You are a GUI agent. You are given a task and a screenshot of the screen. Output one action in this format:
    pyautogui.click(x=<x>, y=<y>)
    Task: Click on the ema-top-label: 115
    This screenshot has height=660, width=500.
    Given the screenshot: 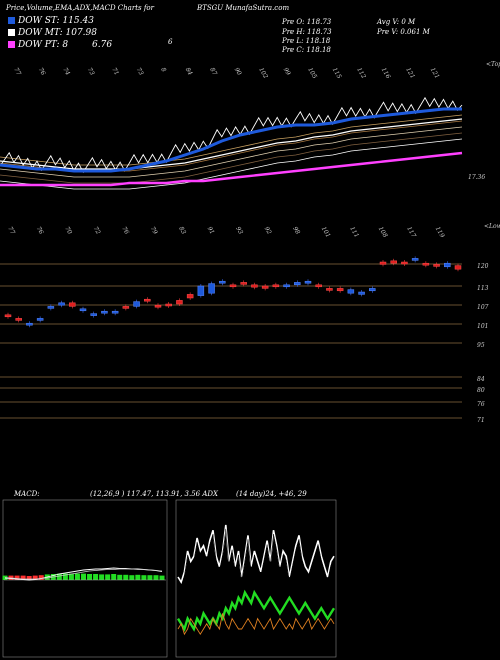 What is the action you would take?
    pyautogui.click(x=337, y=74)
    